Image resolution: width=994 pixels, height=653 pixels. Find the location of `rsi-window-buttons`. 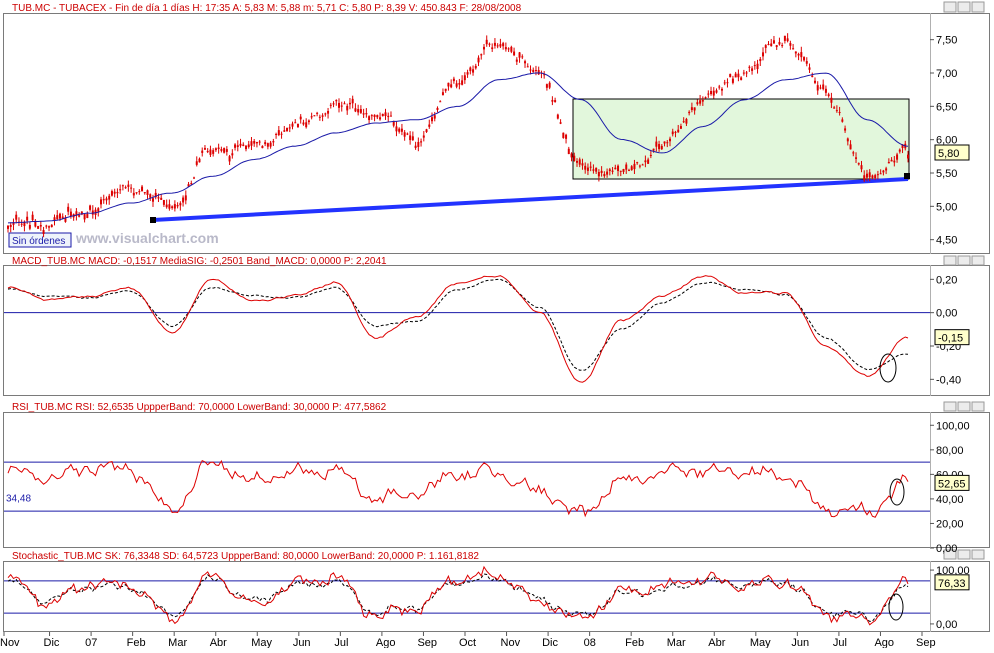

rsi-window-buttons is located at coordinates (964, 406).